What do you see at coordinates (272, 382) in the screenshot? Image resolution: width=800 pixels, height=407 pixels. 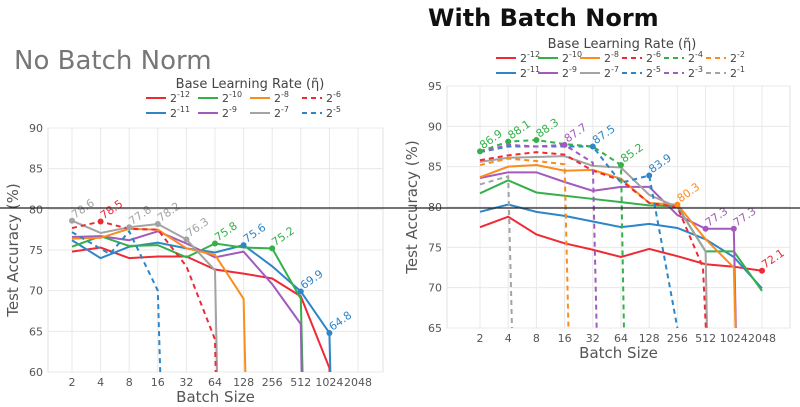 I see `x-tick-label: 256` at bounding box center [272, 382].